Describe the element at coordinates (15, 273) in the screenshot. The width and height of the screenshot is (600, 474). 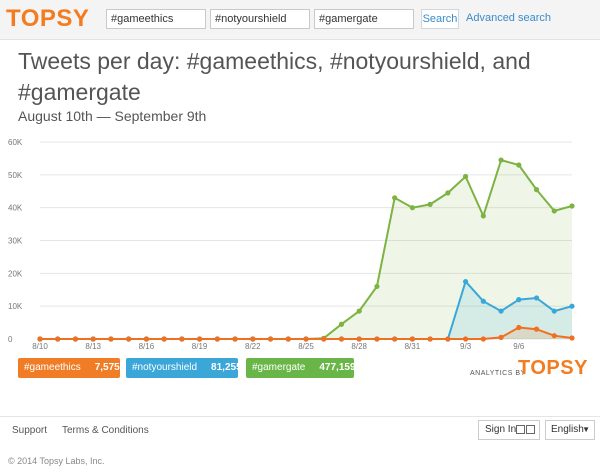
I see `y-tick-label: 20K` at that location.